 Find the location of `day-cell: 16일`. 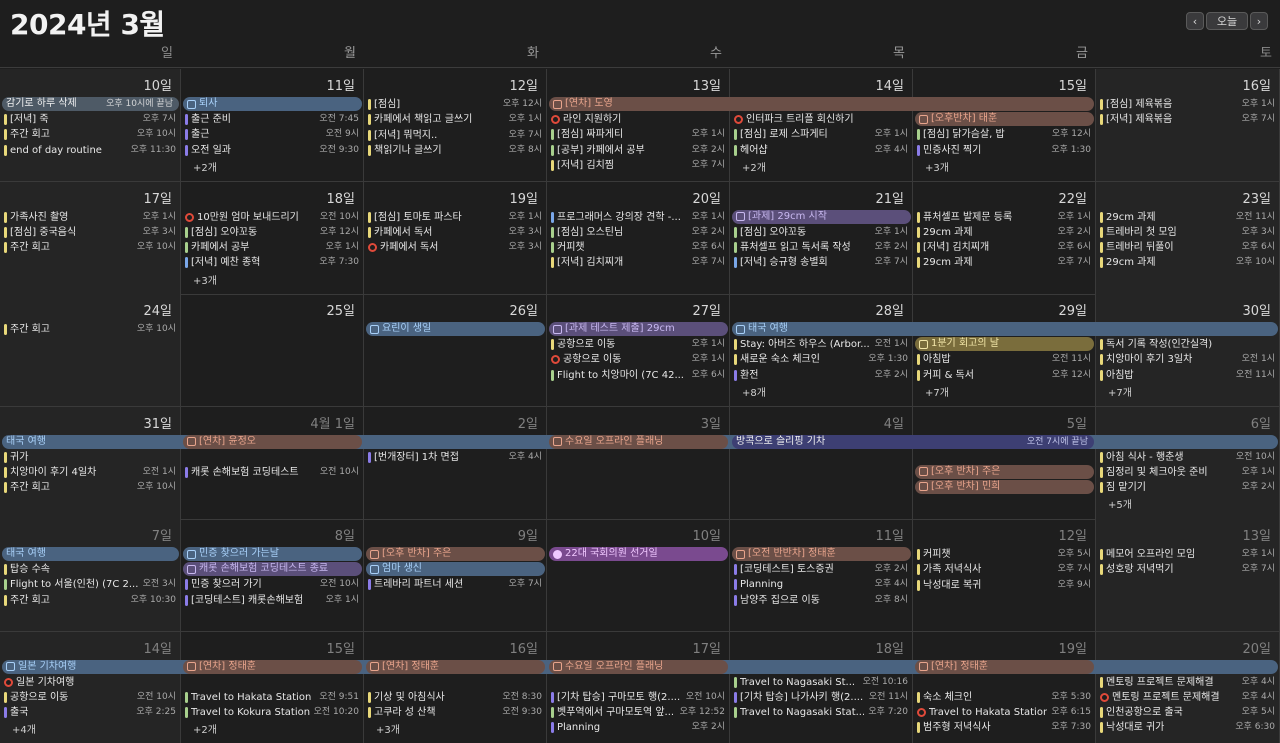

day-cell: 16일 is located at coordinates (455, 687).